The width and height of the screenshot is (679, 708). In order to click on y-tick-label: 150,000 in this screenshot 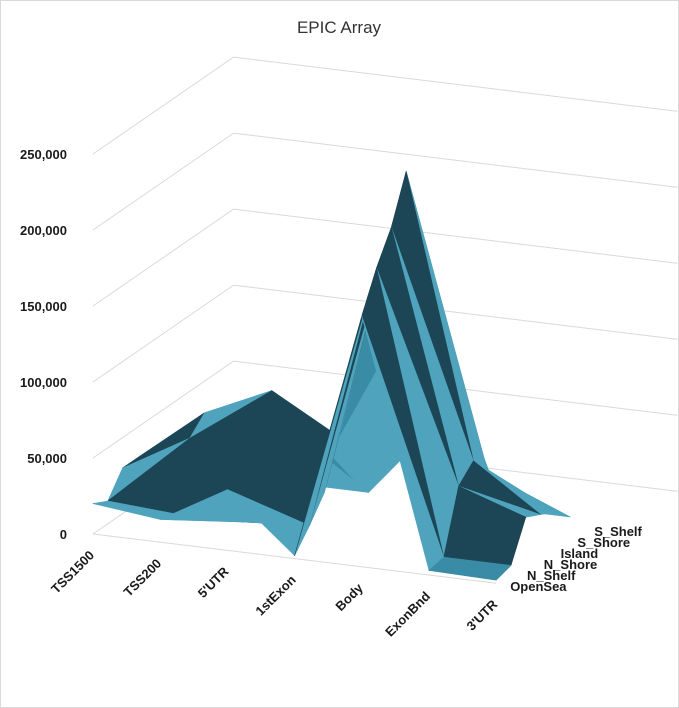, I will do `click(43, 306)`.